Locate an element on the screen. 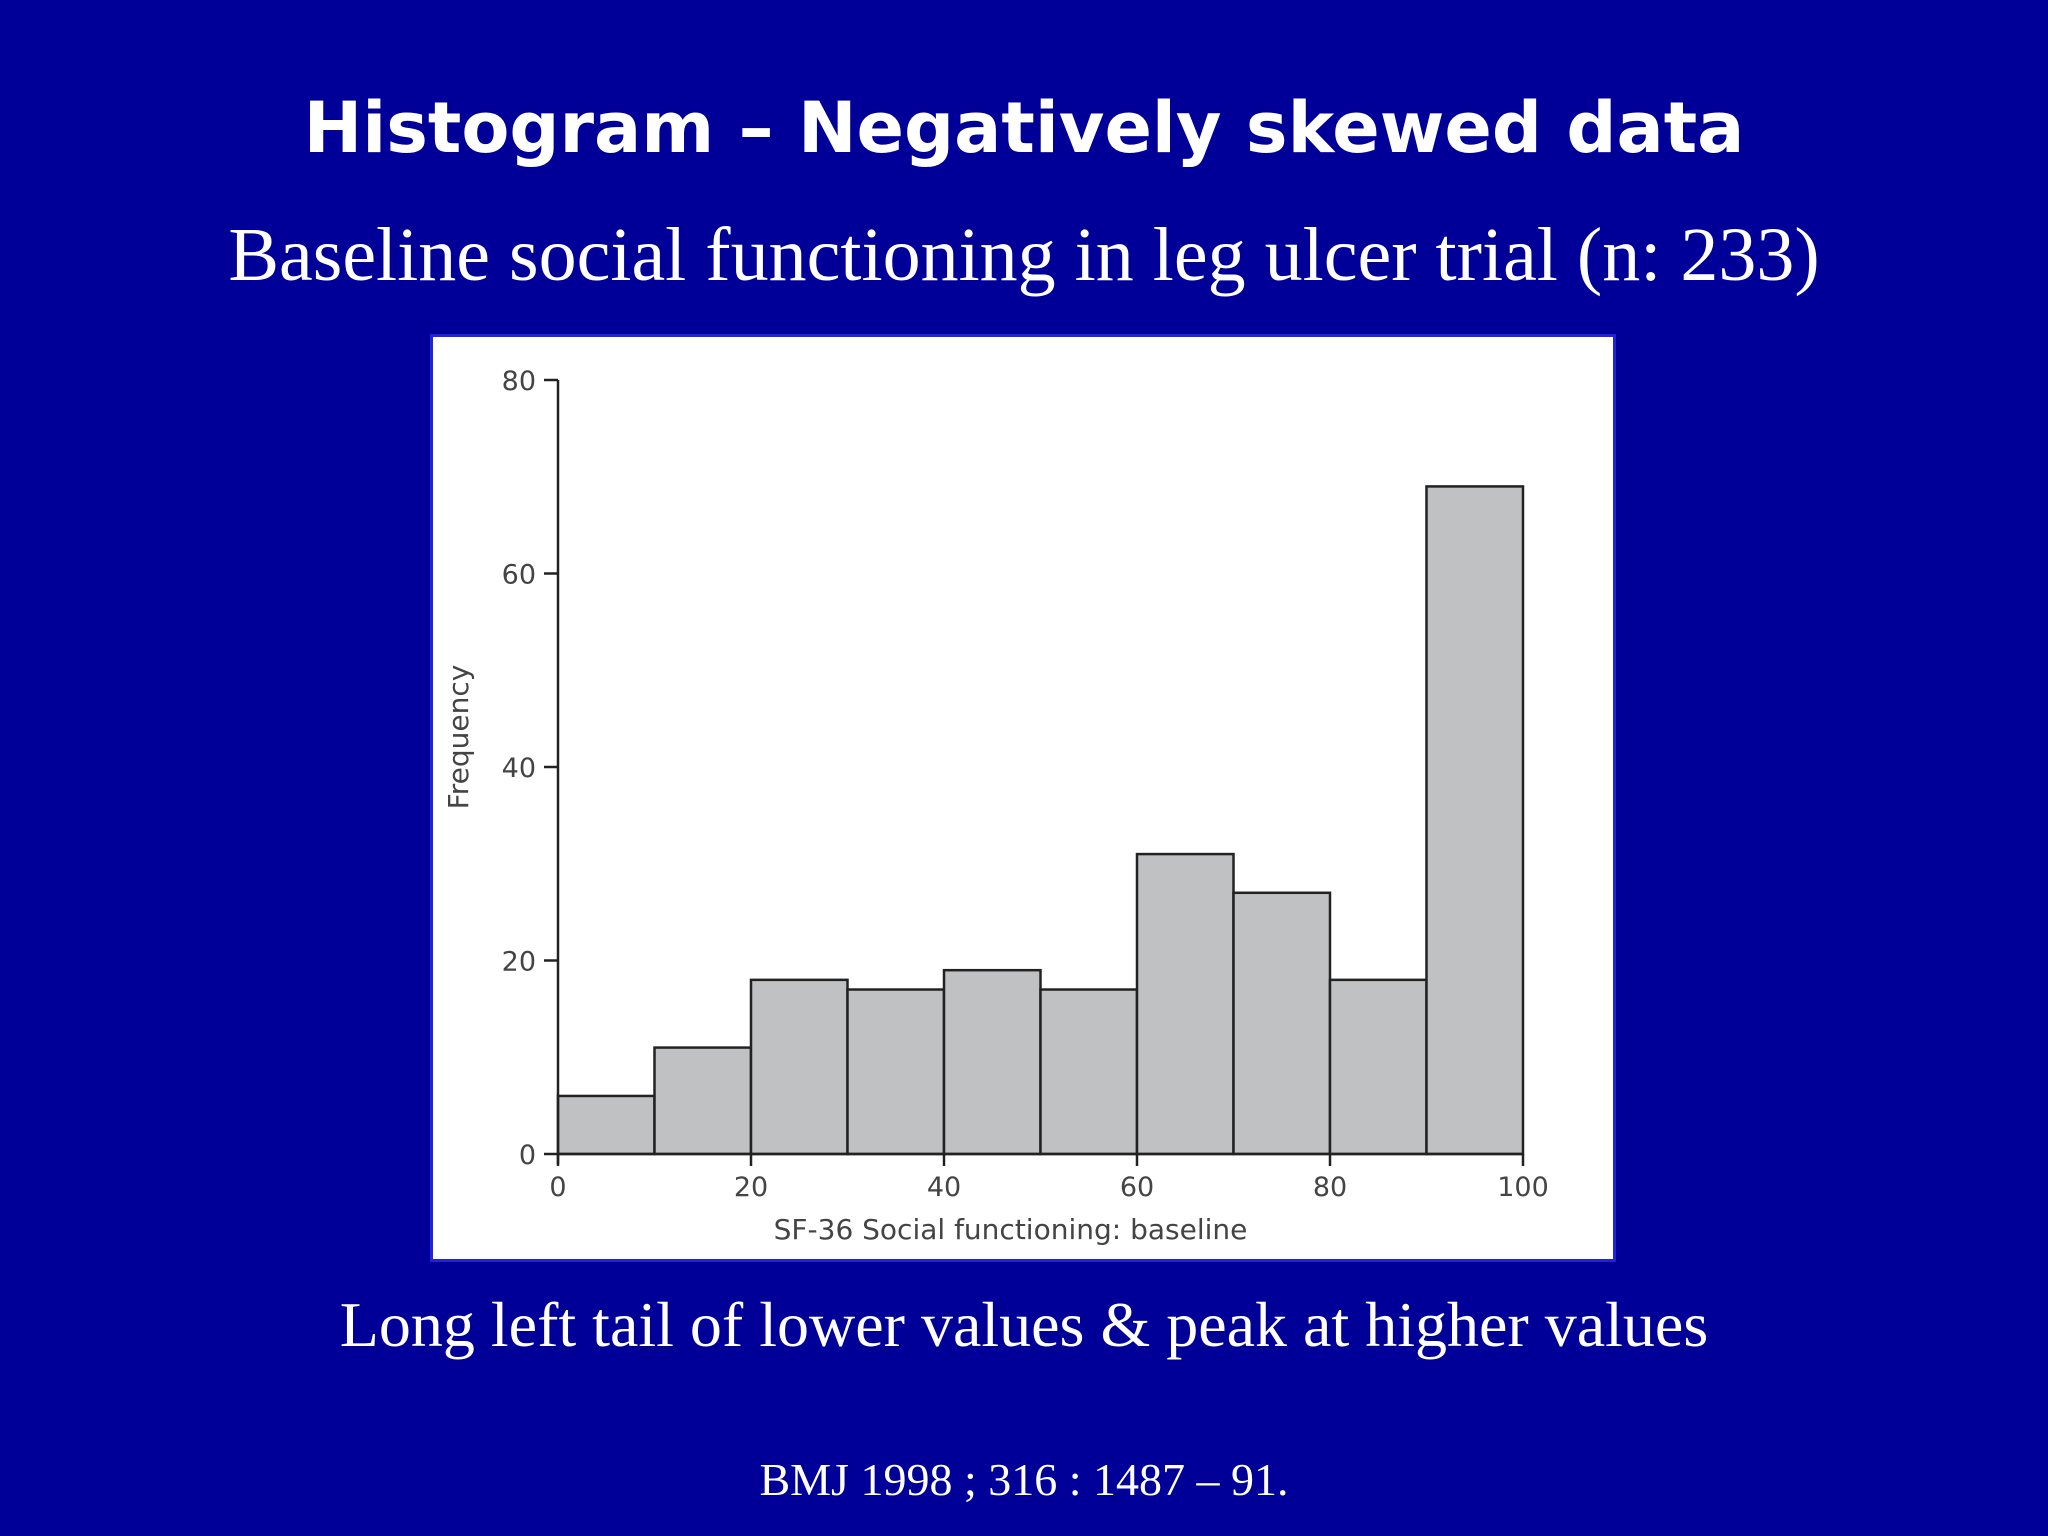 Image resolution: width=2048 pixels, height=1536 pixels. y-tick-label-40: 40 is located at coordinates (519, 768).